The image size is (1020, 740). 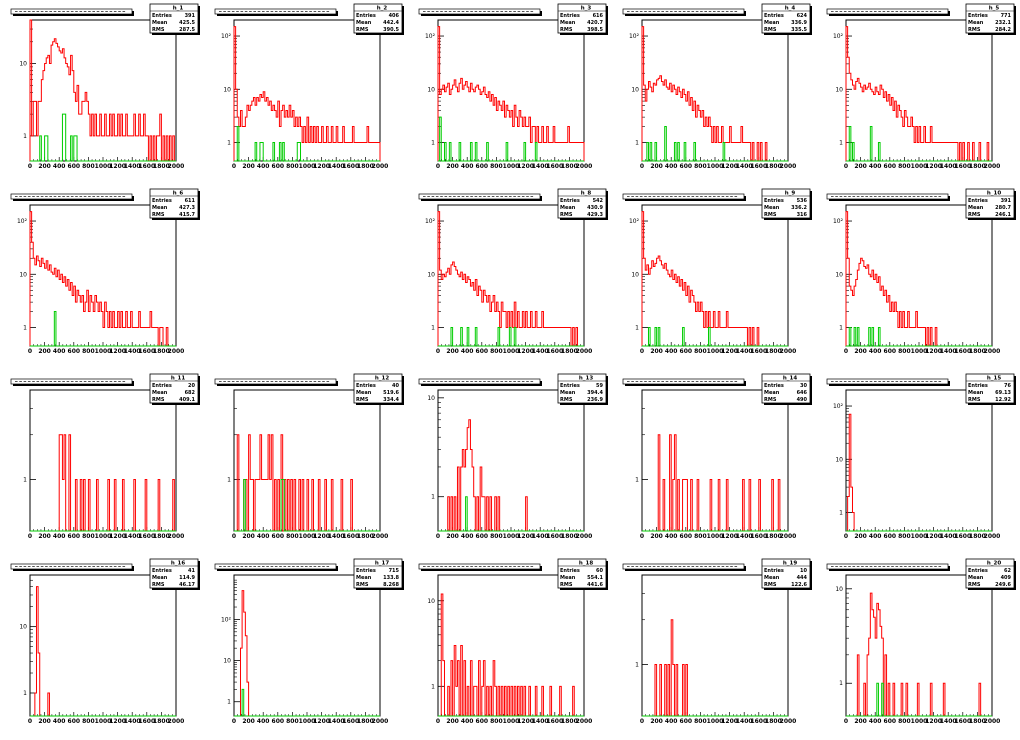 What do you see at coordinates (103, 645) in the screenshot?
I see `plot-frame` at bounding box center [103, 645].